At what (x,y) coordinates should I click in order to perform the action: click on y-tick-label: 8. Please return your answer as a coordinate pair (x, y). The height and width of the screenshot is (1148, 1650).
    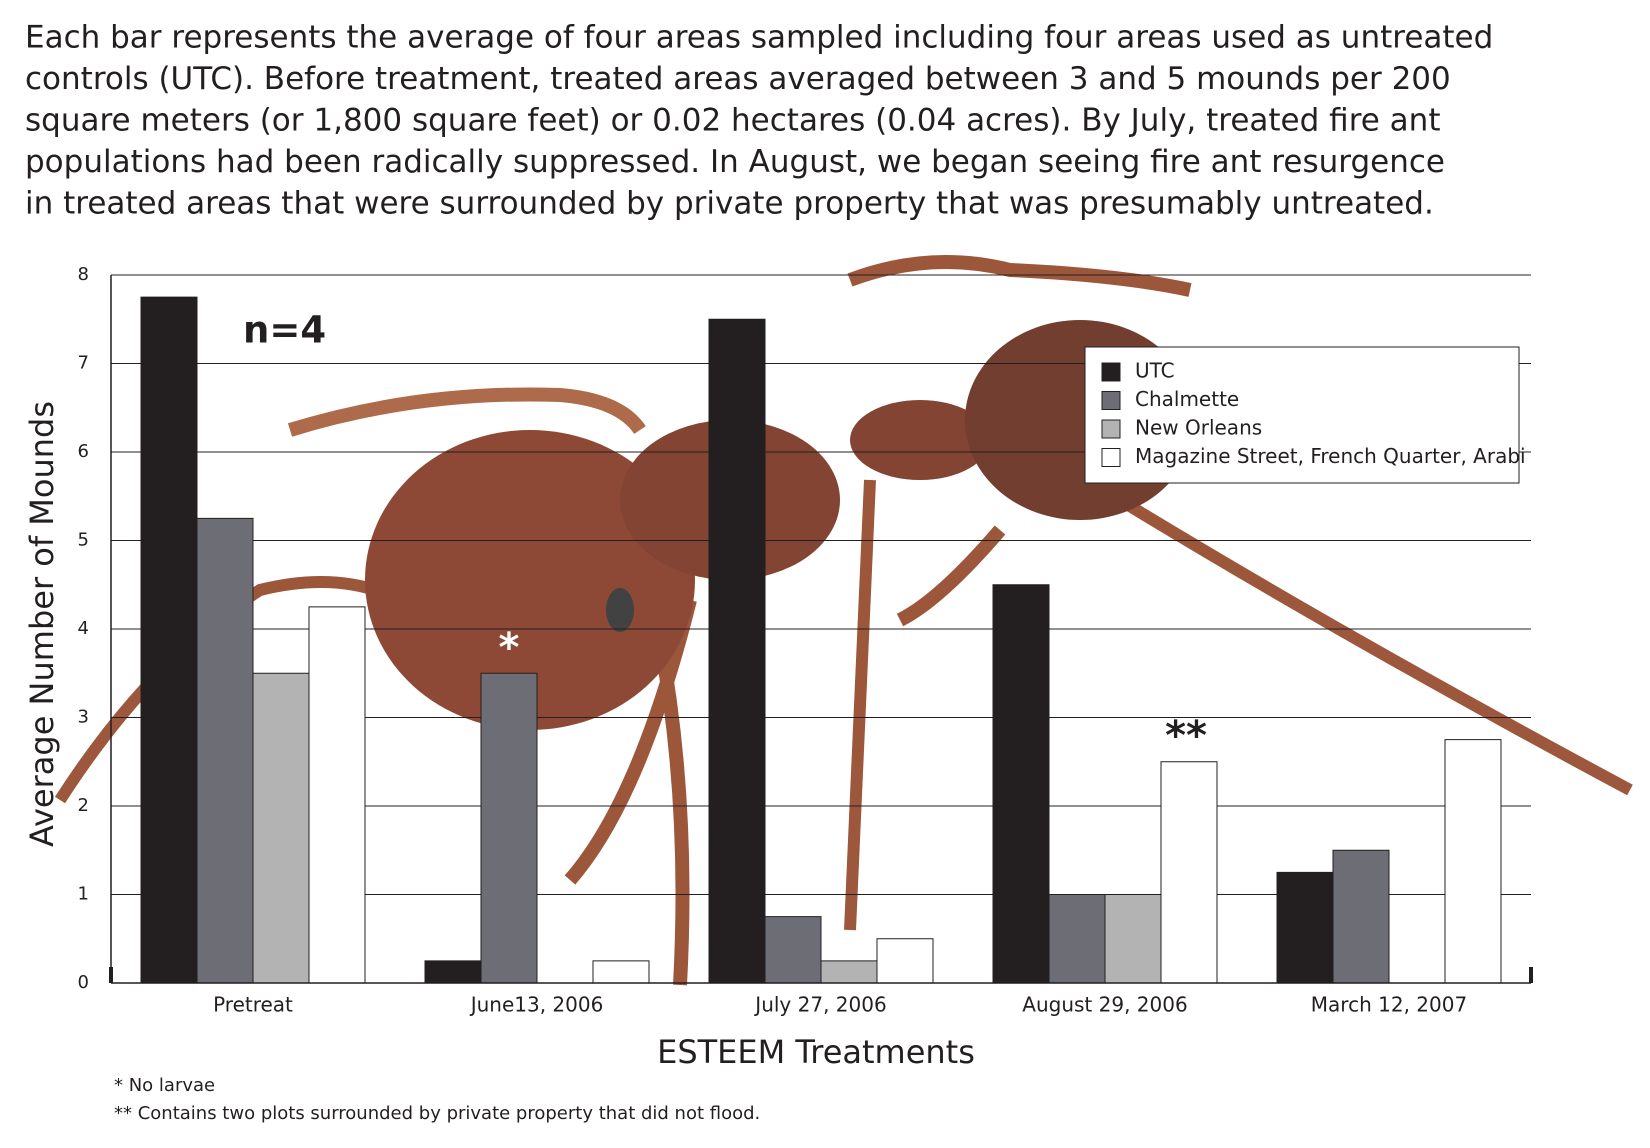
    Looking at the image, I should click on (83, 274).